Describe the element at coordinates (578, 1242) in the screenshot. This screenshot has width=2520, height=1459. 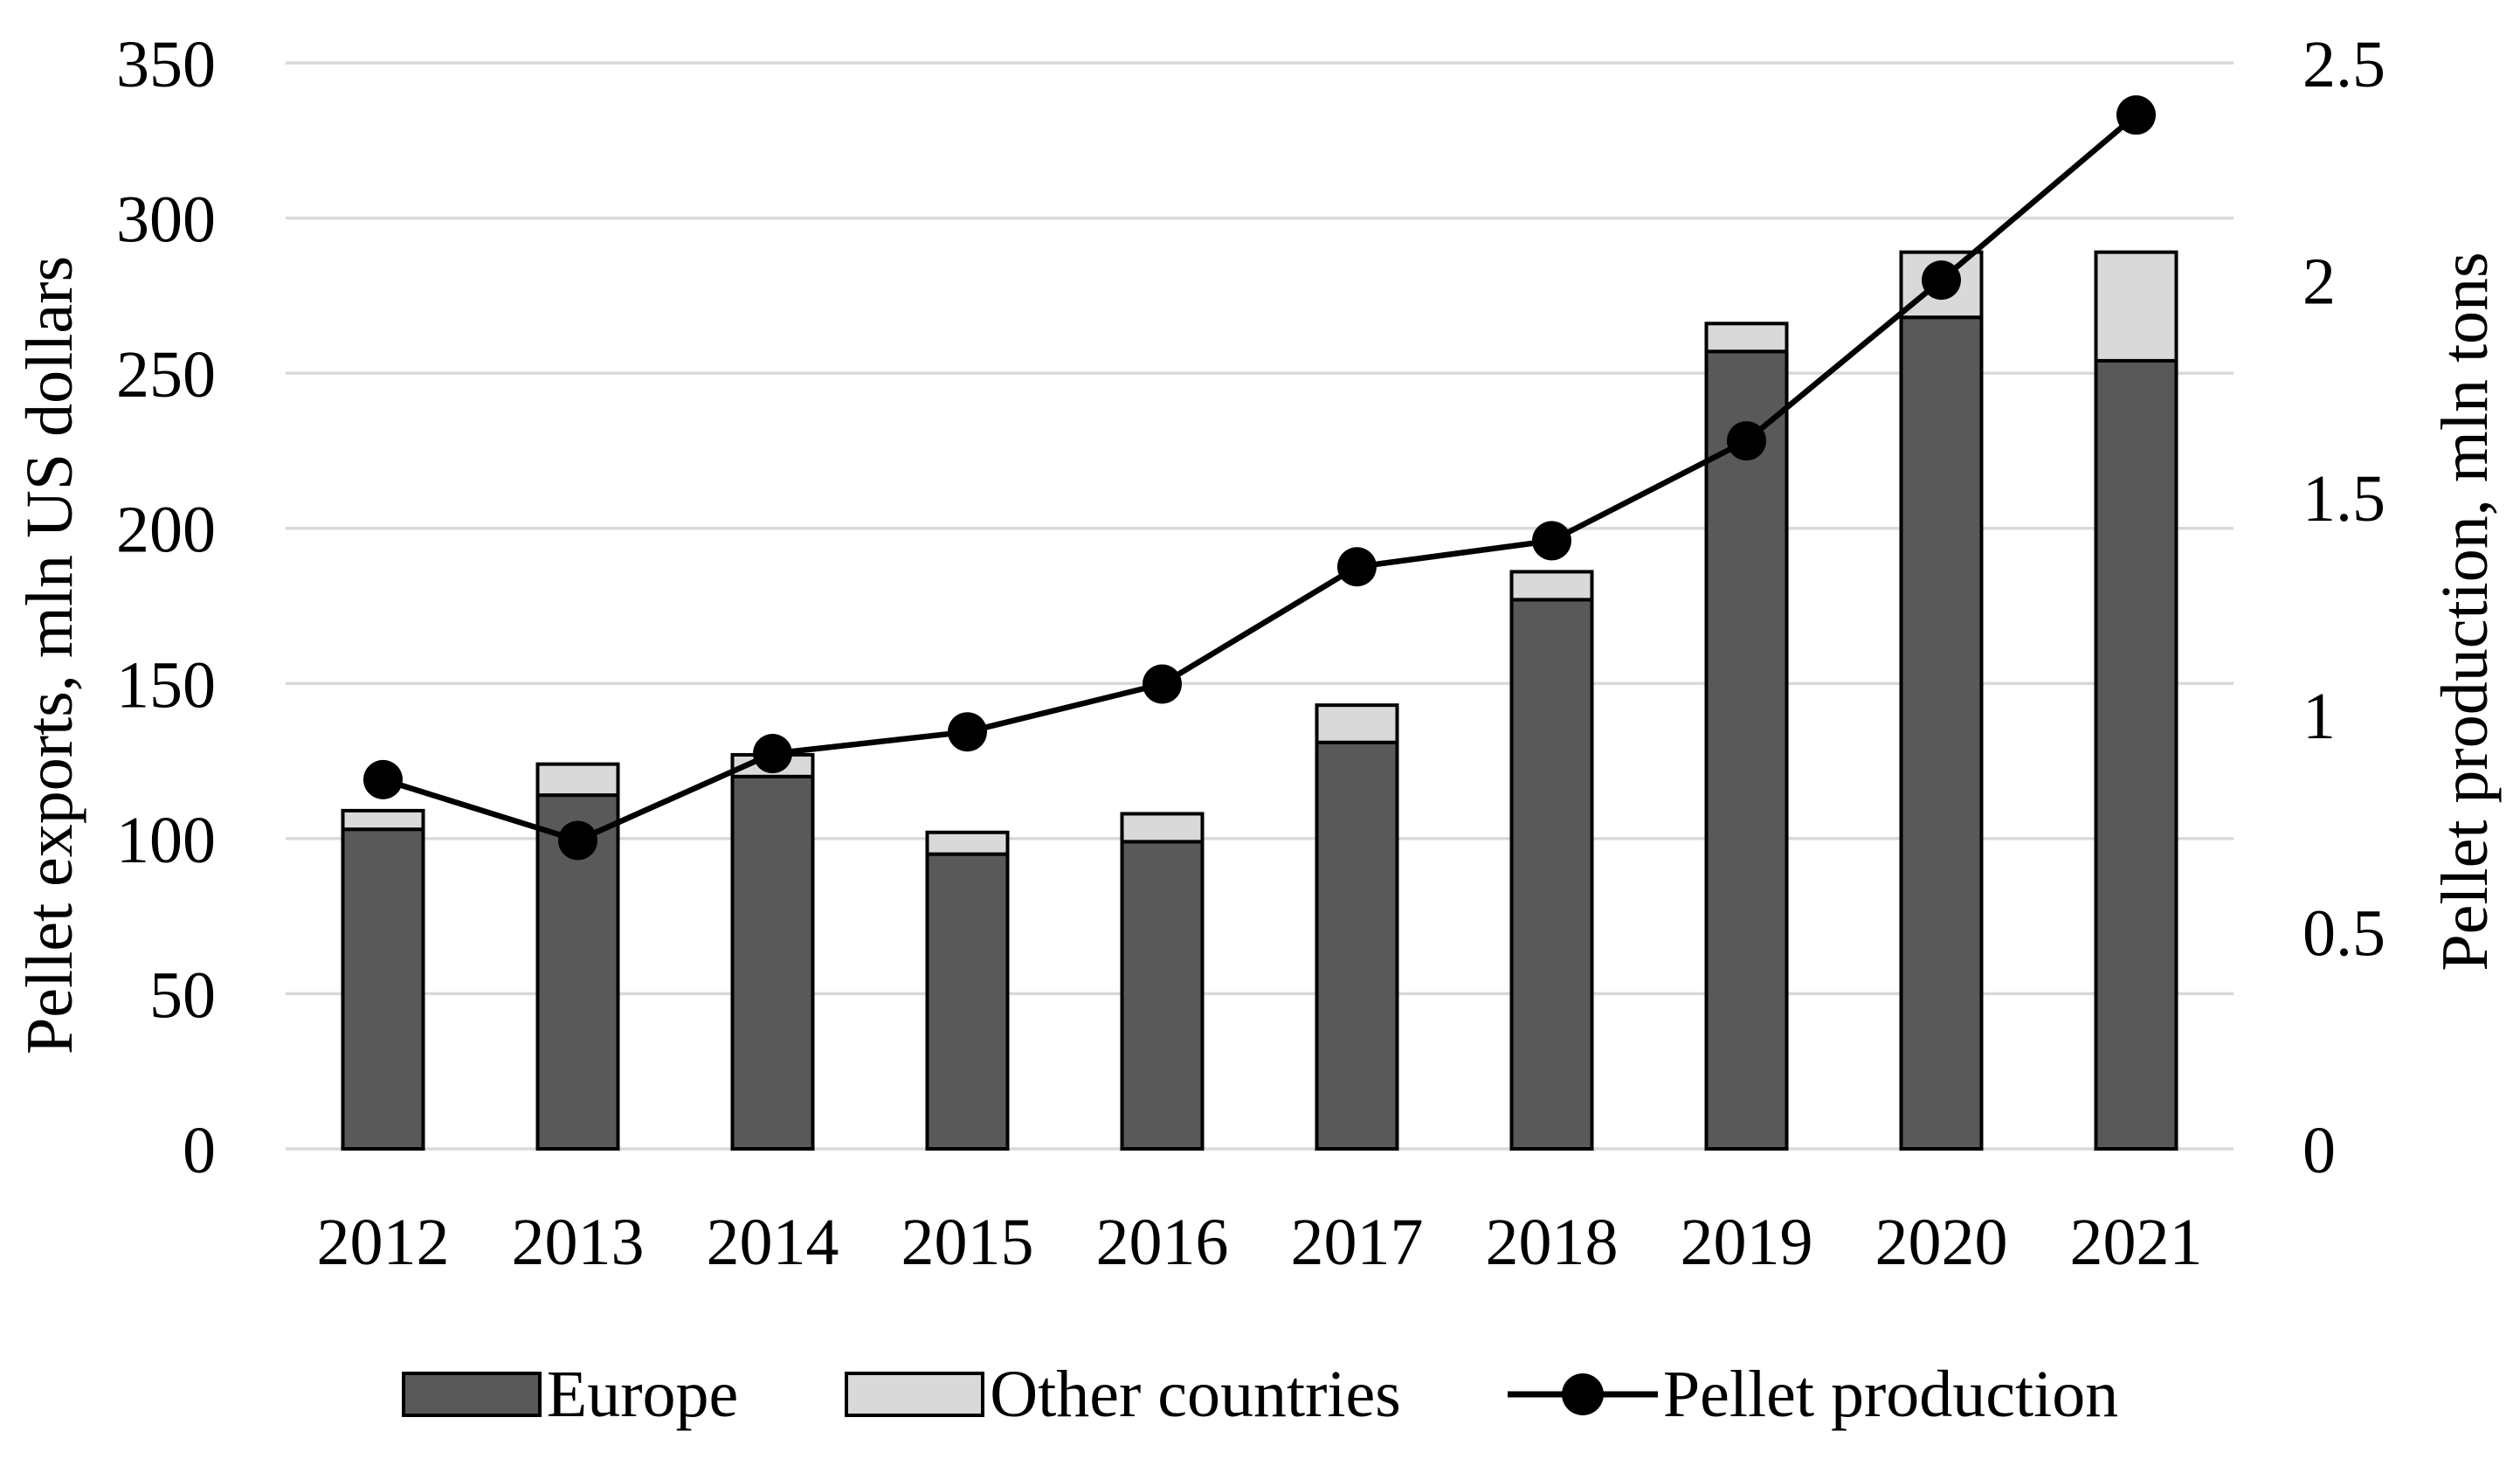
I see `x-axis-label-2013: 2013` at that location.